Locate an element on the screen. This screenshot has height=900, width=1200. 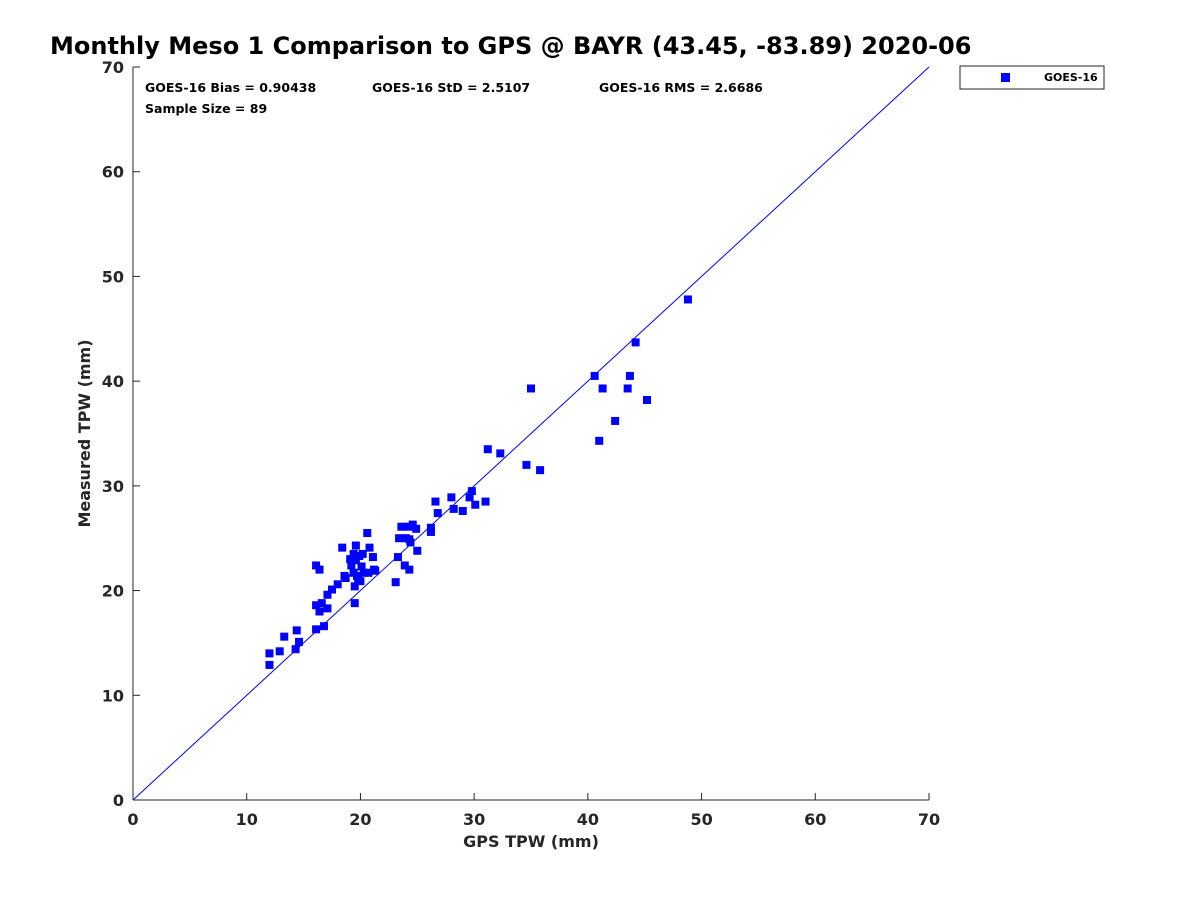
legend-box is located at coordinates (1032, 77).